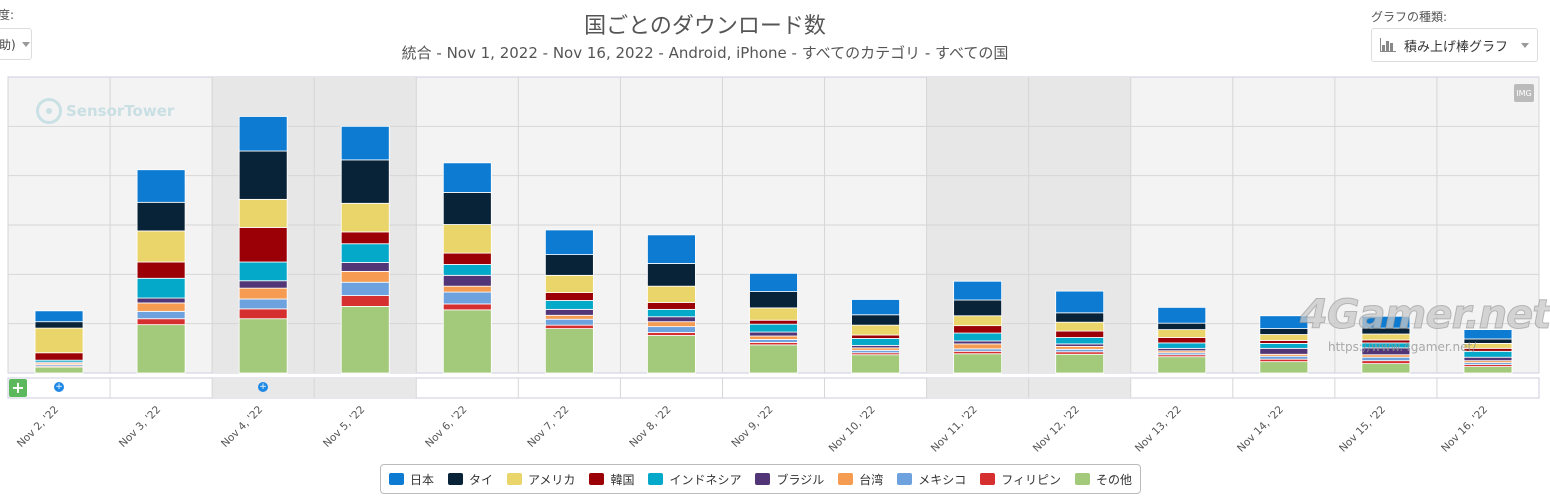 The image size is (1550, 501). I want to click on legend-label: タイ, so click(481, 479).